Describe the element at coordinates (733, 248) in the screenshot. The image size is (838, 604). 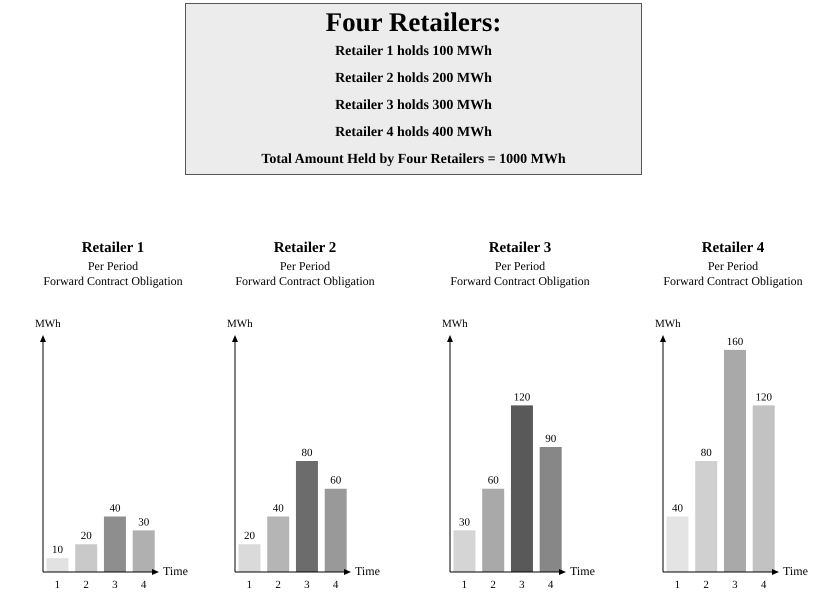
I see `chart-title: Retailer 4` at that location.